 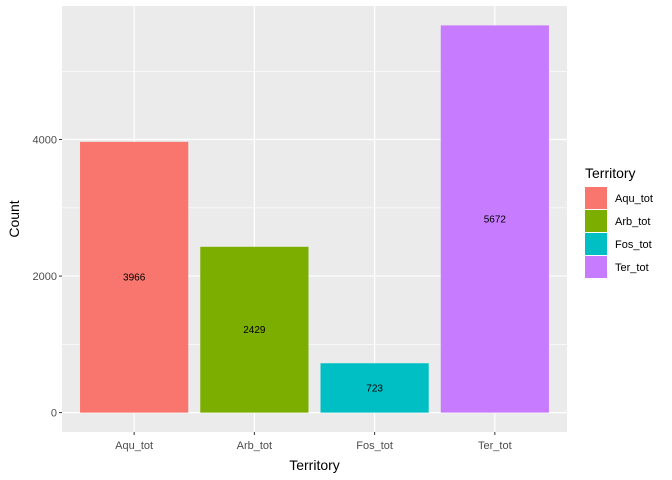 What do you see at coordinates (632, 222) in the screenshot?
I see `legend-label: Arb_tot` at bounding box center [632, 222].